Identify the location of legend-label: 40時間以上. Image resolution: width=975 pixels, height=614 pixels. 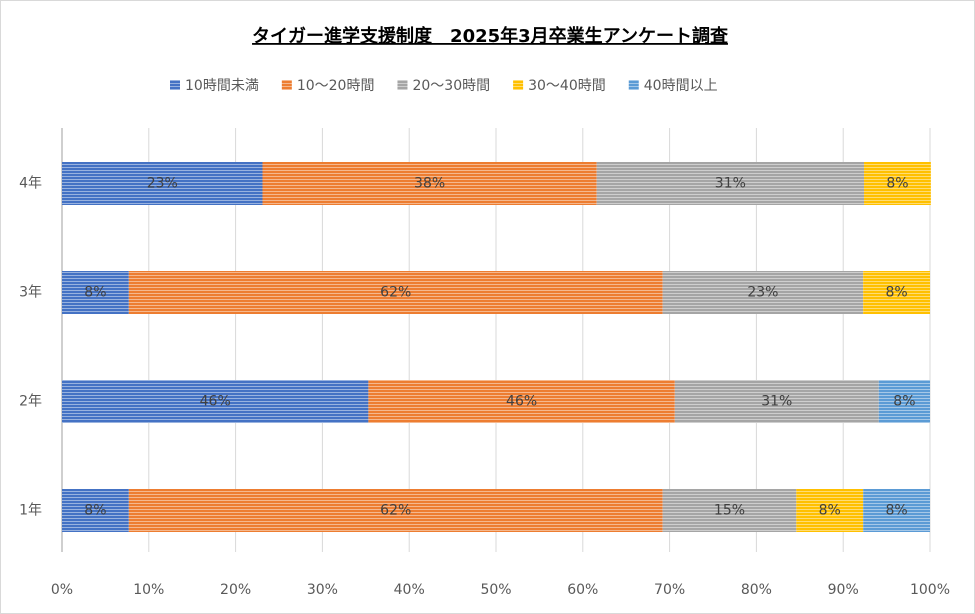
(681, 86).